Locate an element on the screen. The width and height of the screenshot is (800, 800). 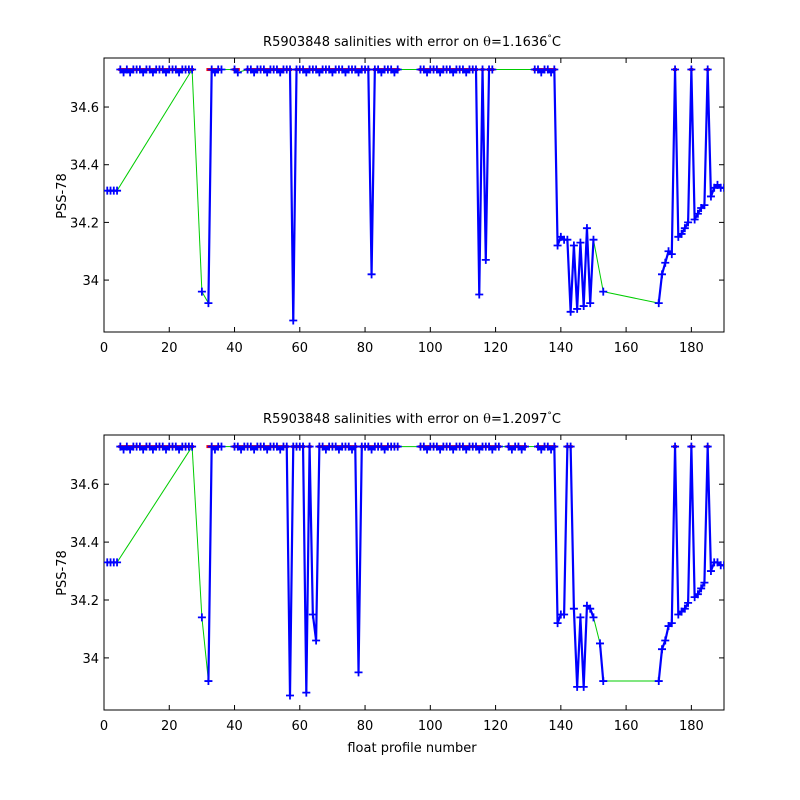
x-tick-label: 180 is located at coordinates (691, 726).